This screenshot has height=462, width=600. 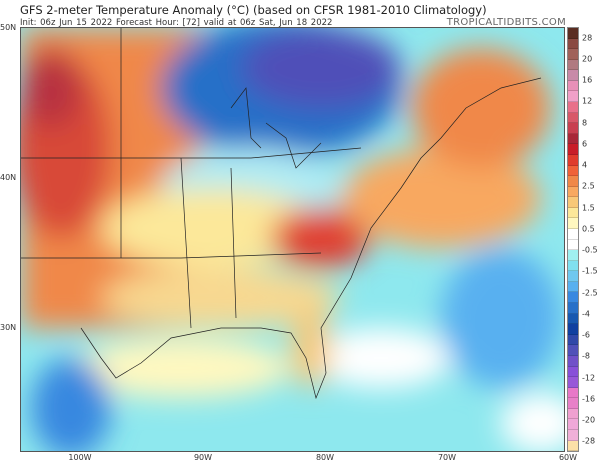 I want to click on colorbar-label: 1.5, so click(x=588, y=208).